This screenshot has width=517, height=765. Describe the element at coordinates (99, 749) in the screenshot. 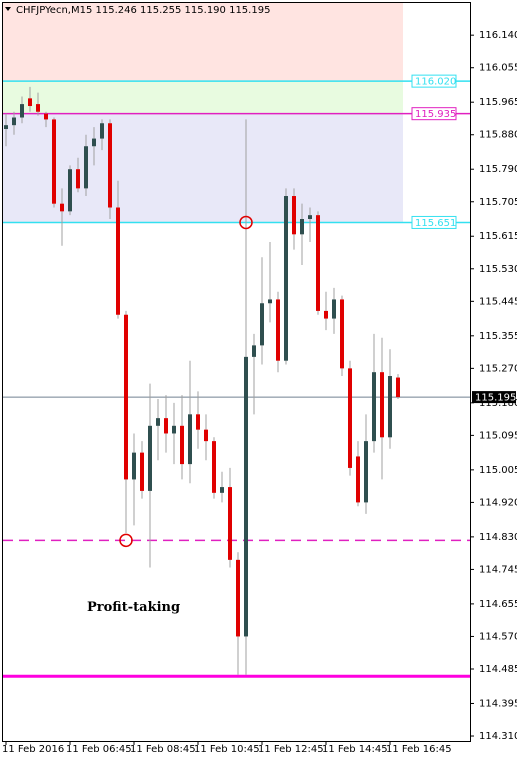

I see `x-tick-label: 11 Feb 06:45` at that location.